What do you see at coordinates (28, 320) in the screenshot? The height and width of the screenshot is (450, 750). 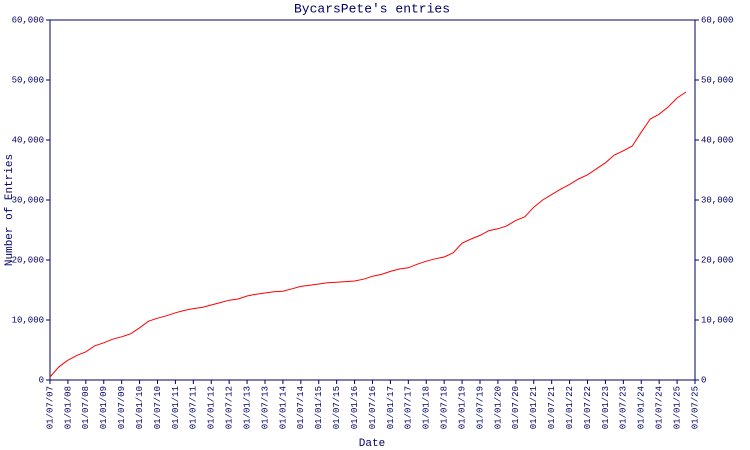 I see `y-tick-label: 10,000` at bounding box center [28, 320].